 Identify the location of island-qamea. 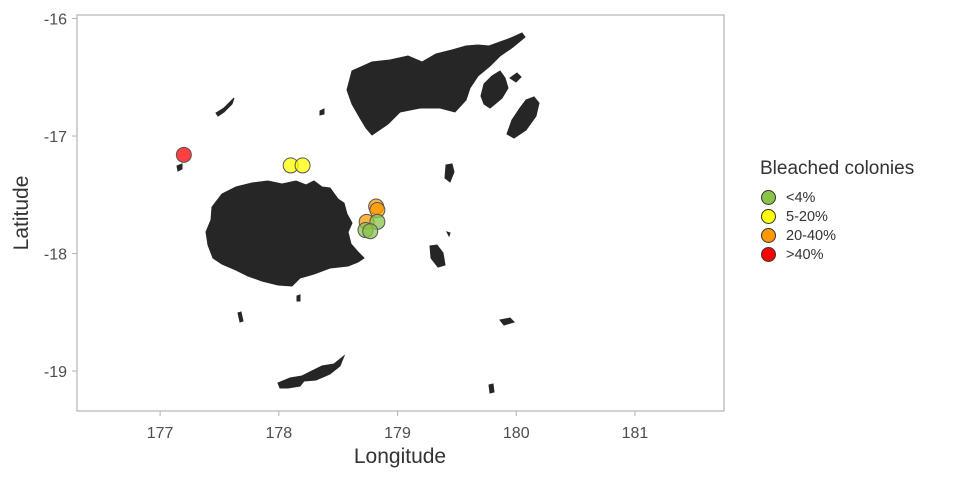
(515, 77).